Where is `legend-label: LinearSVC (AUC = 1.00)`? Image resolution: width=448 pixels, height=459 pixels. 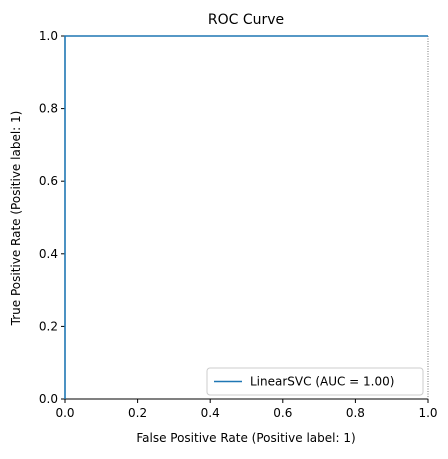 legend-label: LinearSVC (AUC = 1.00) is located at coordinates (322, 382).